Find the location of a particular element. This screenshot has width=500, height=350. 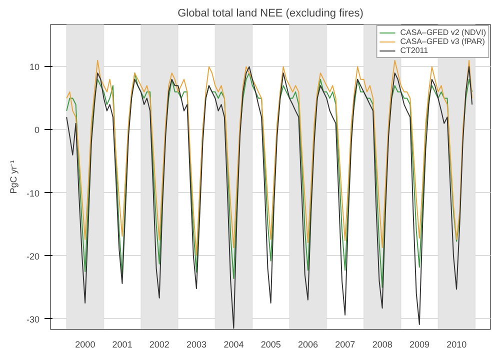

x-tick-label: 2008 is located at coordinates (382, 345).